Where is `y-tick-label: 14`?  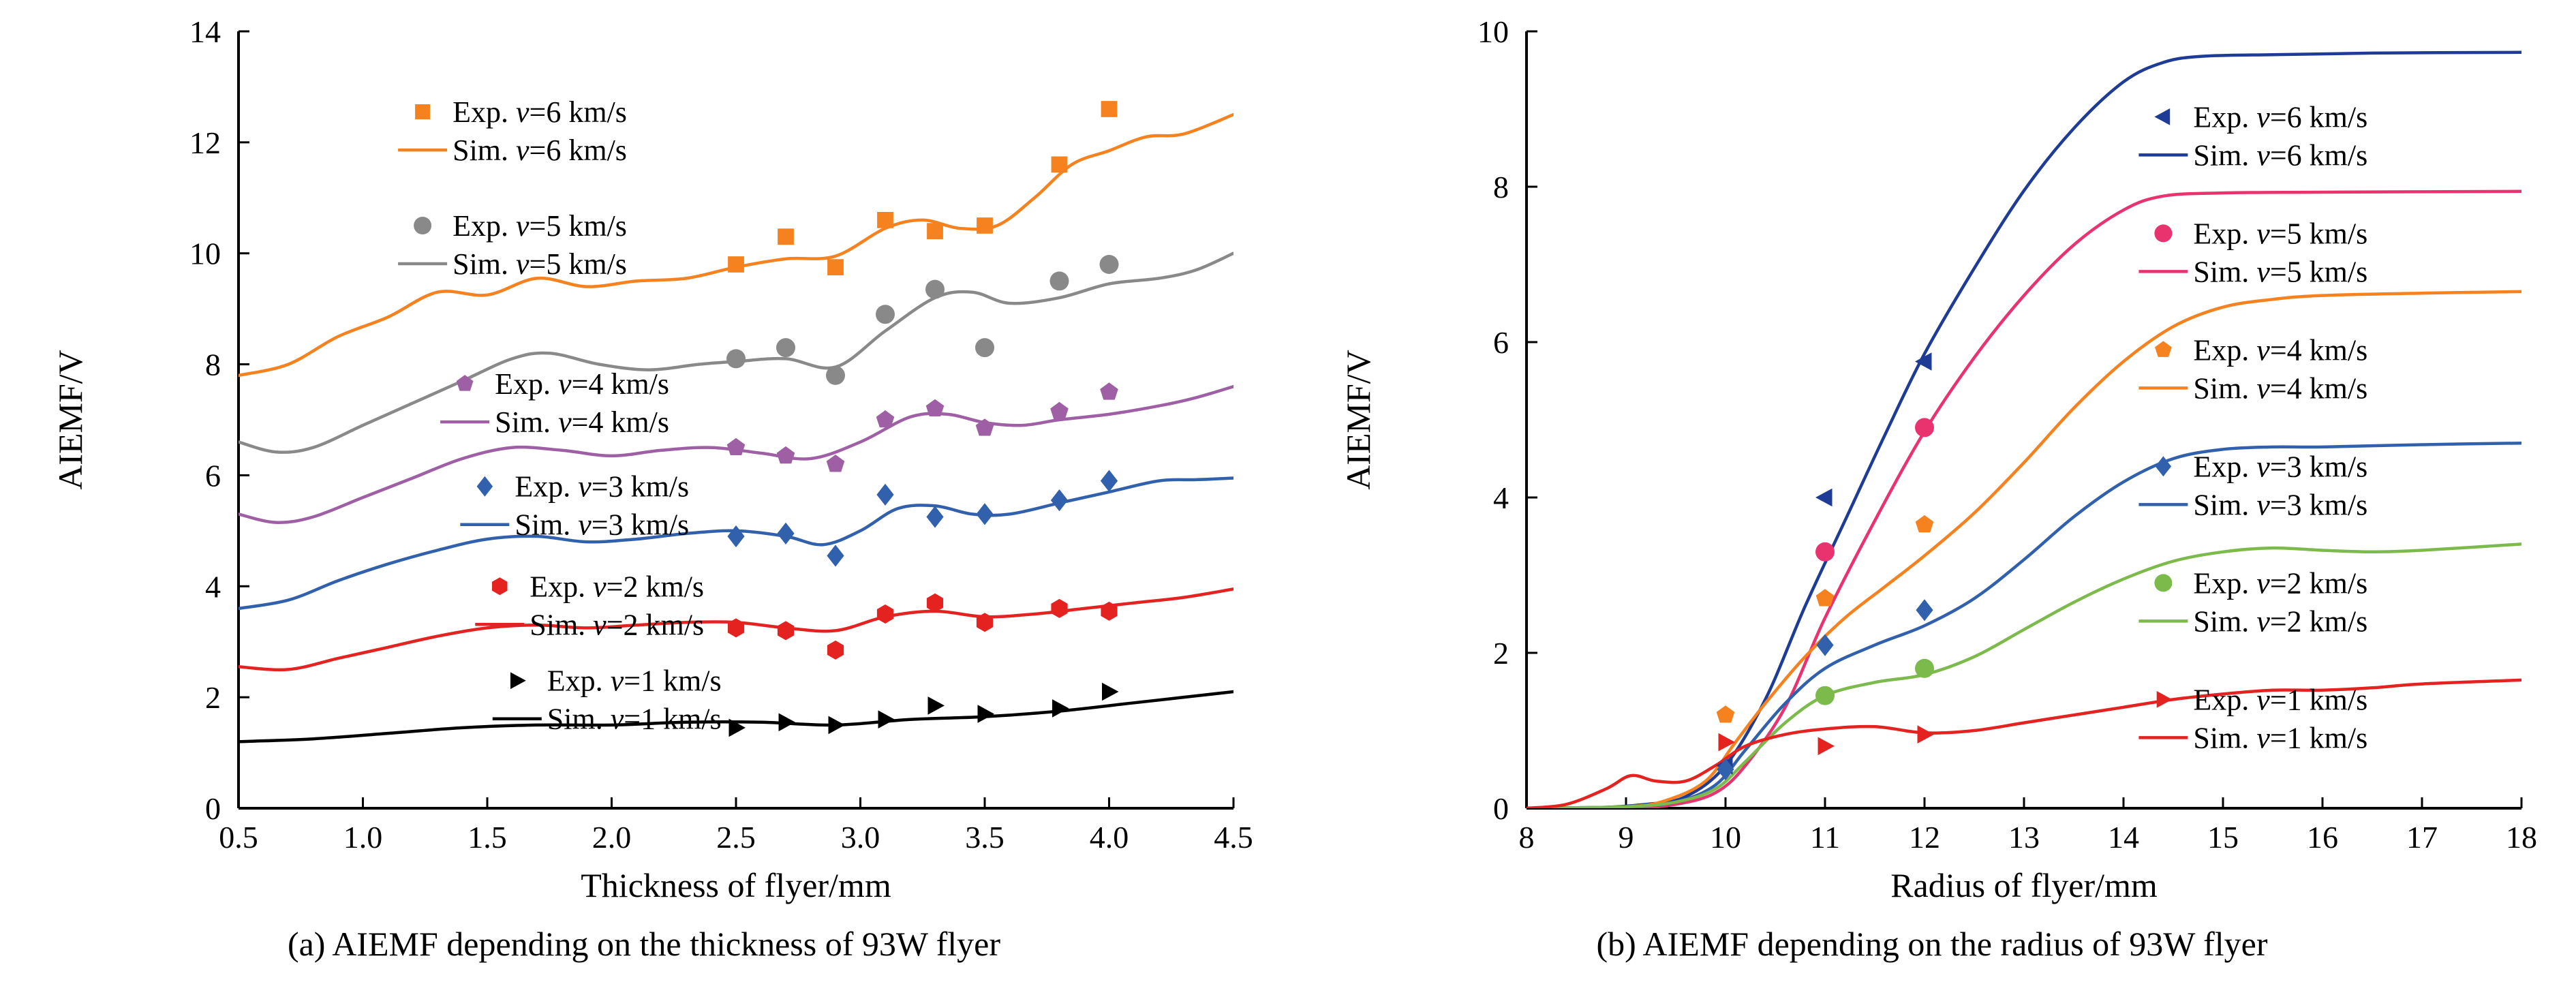 y-tick-label: 14 is located at coordinates (205, 31).